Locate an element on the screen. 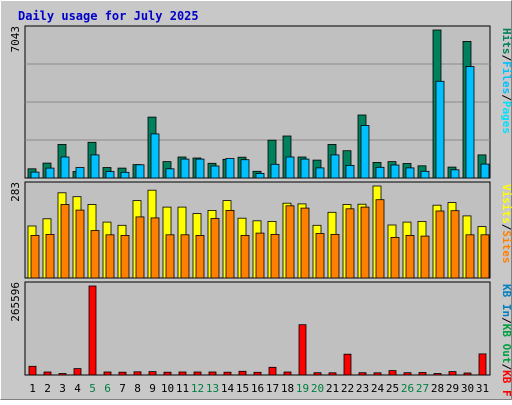 This screenshot has width=512, height=405. x-label-day-23: 23 is located at coordinates (362, 388).